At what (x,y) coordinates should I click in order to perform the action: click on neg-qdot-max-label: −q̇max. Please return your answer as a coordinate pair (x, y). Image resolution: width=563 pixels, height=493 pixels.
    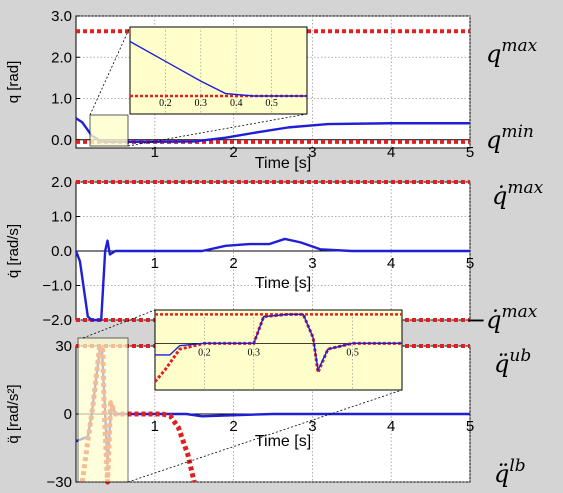
    Looking at the image, I should click on (502, 318).